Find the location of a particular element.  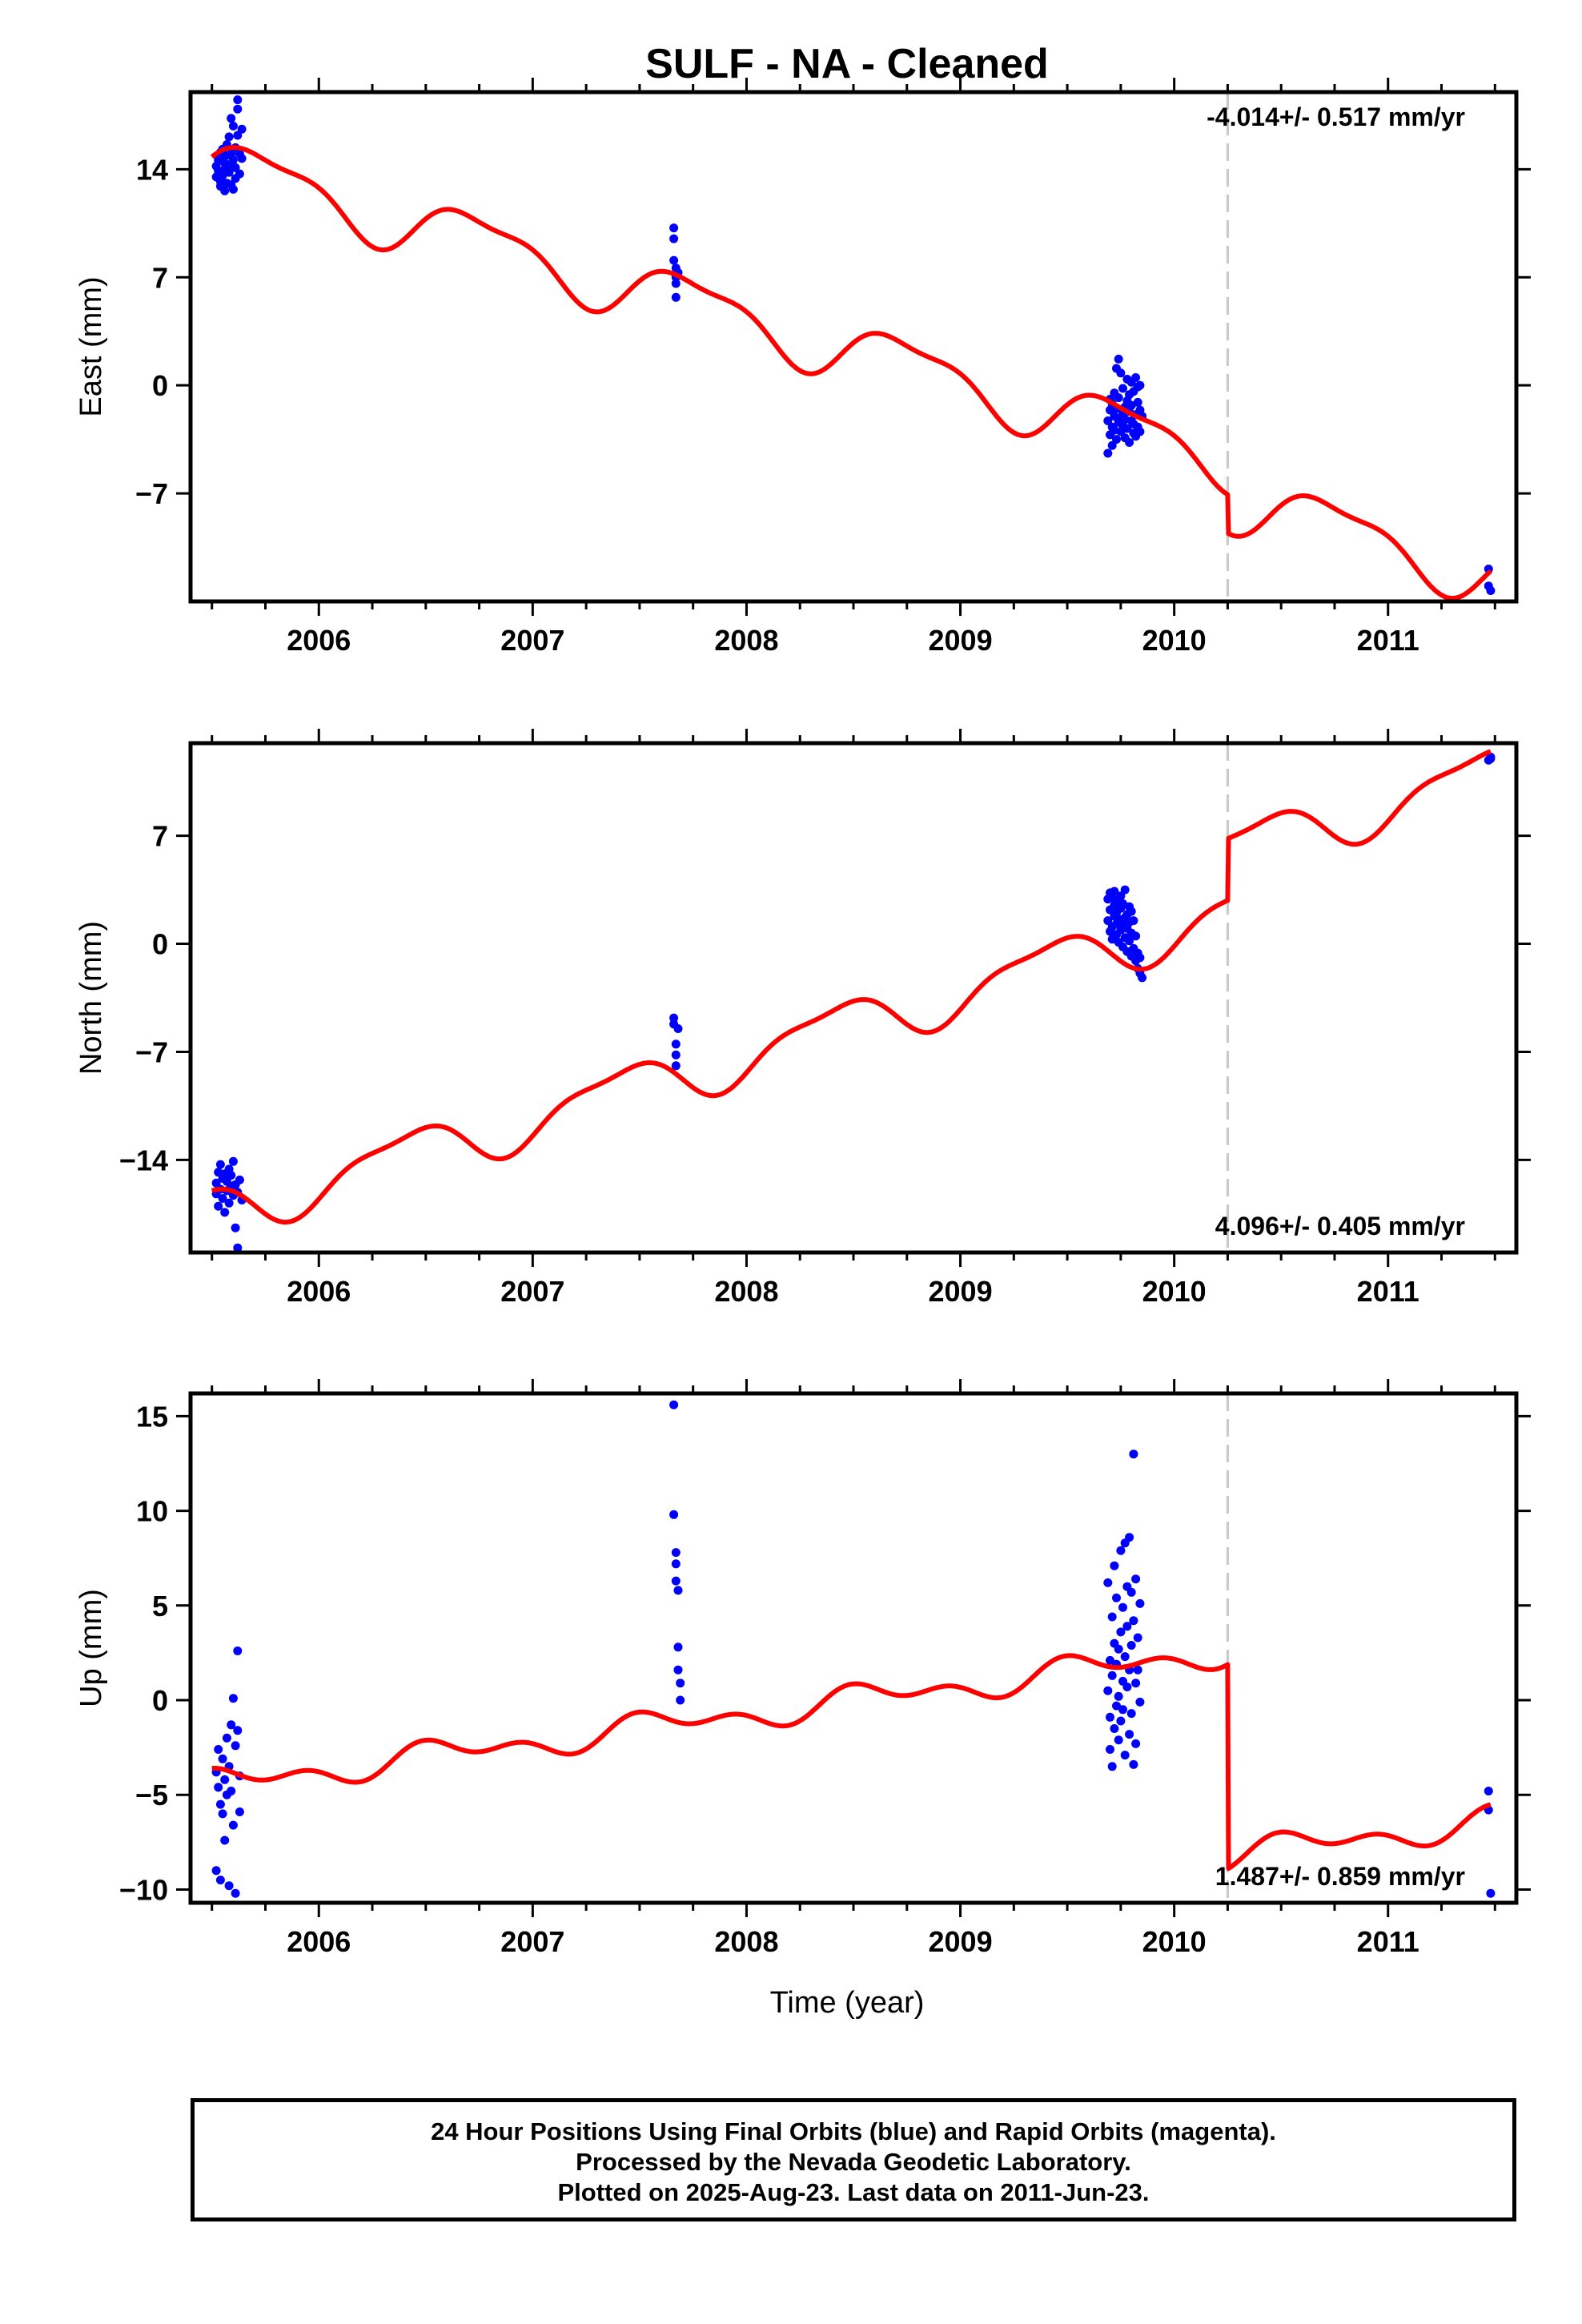

y-tick-label: 15 is located at coordinates (152, 1416).